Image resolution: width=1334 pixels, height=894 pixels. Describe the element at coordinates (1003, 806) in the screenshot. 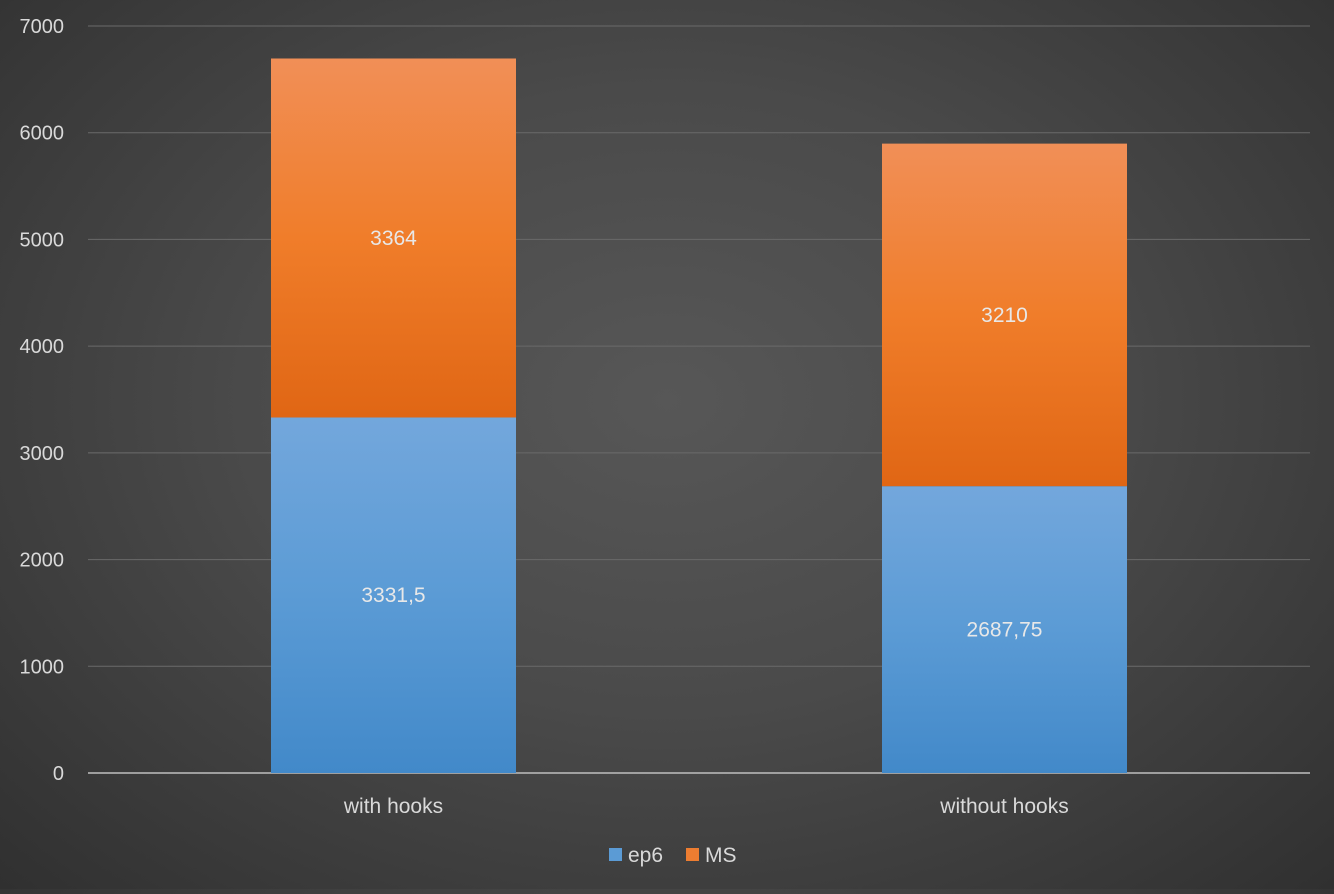

I see `x-tick-label: without hooks` at that location.